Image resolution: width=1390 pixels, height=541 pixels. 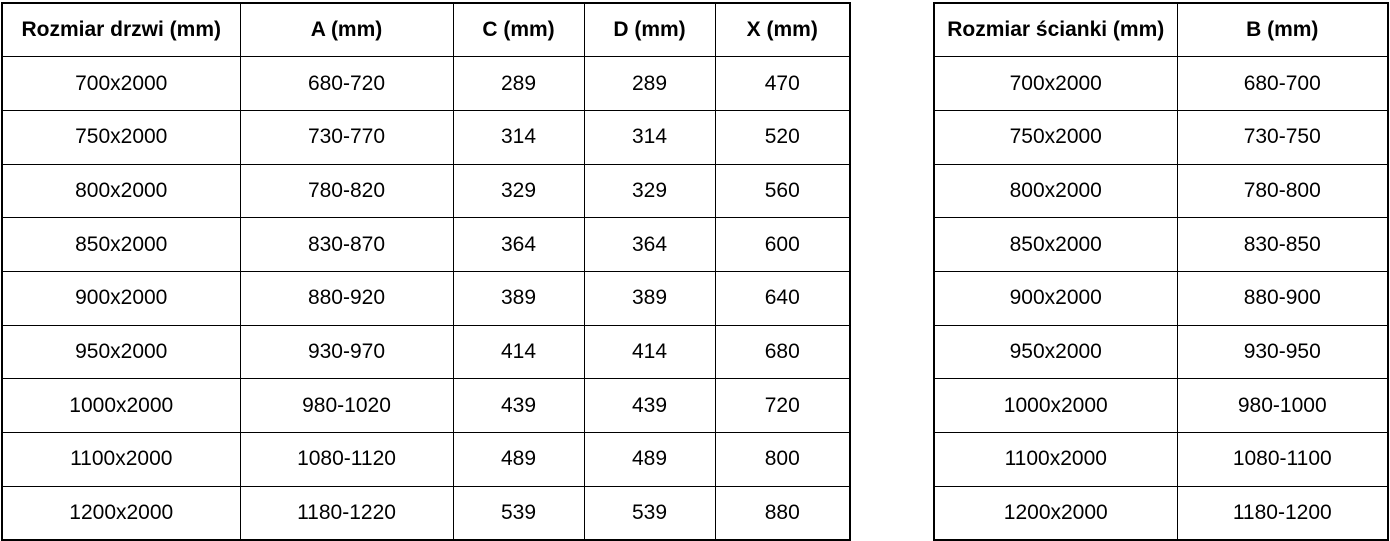 What do you see at coordinates (1282, 30) in the screenshot?
I see `column-header: B (mm)` at bounding box center [1282, 30].